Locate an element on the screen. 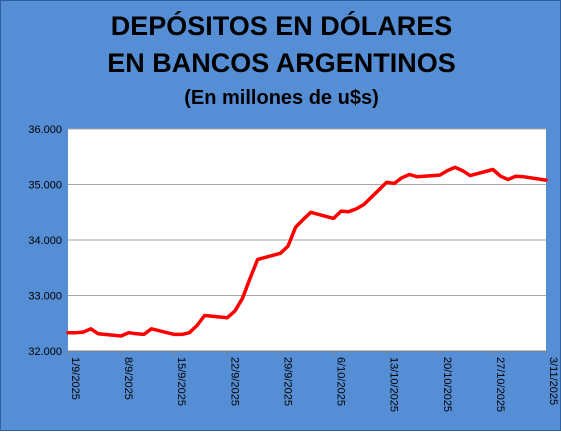  y-tick-label: 35.000 is located at coordinates (45, 186).